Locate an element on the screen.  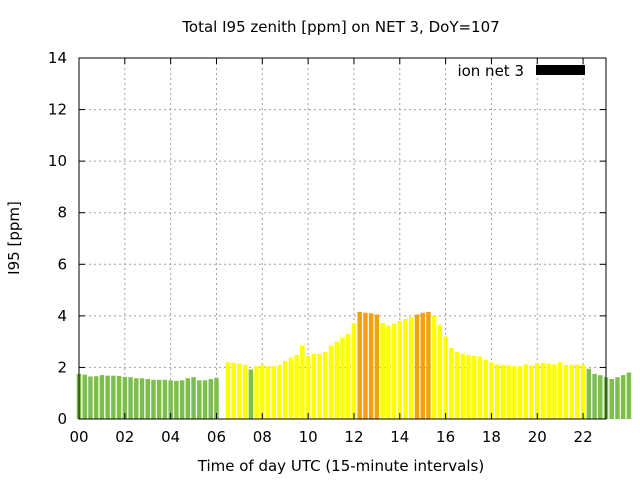
x-tick-label: 16 is located at coordinates (445, 437).